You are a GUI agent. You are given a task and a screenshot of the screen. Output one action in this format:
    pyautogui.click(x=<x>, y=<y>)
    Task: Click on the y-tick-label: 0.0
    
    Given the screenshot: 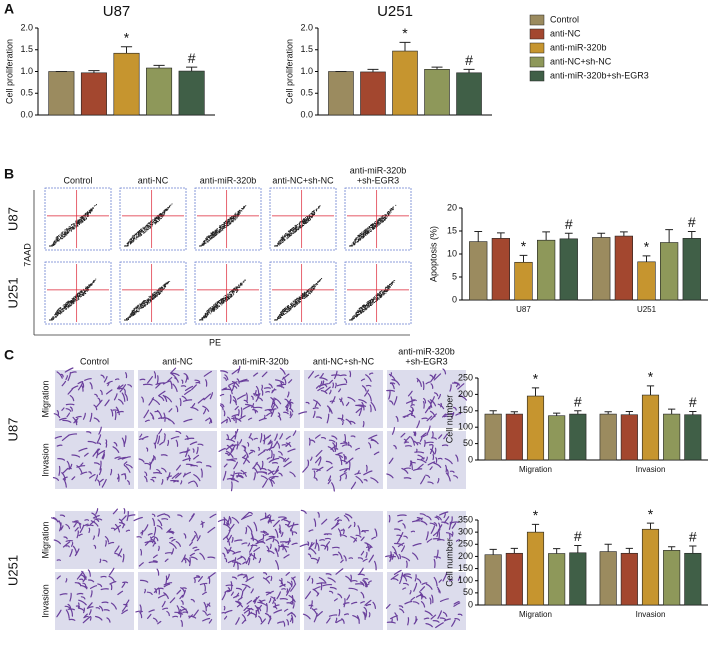 What is the action you would take?
    pyautogui.click(x=306, y=114)
    